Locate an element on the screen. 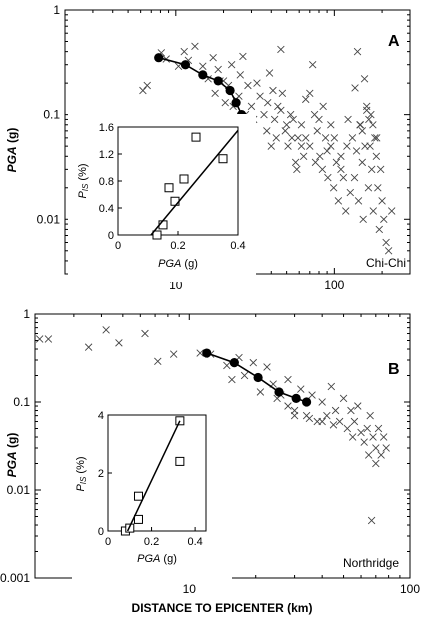 Image resolution: width=434 pixels, height=622 pixels. panel-b-annotation: Northridge is located at coordinates (371, 563).